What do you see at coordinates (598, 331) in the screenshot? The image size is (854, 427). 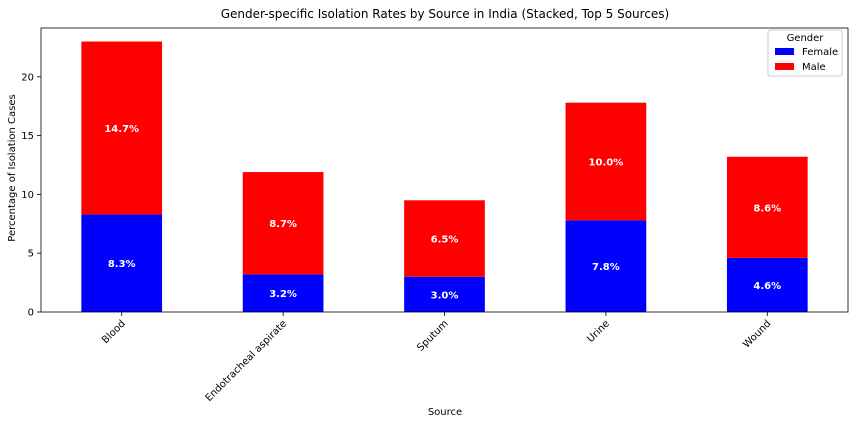 I see `x-tick-label: Urine` at bounding box center [598, 331].